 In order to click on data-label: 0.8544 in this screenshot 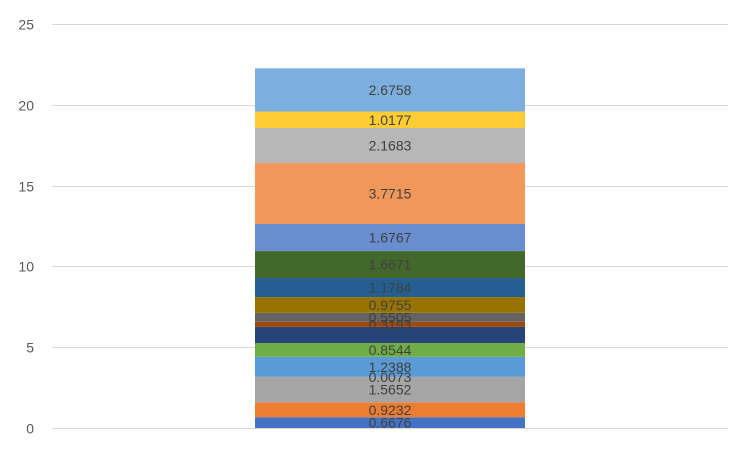, I will do `click(390, 350)`.